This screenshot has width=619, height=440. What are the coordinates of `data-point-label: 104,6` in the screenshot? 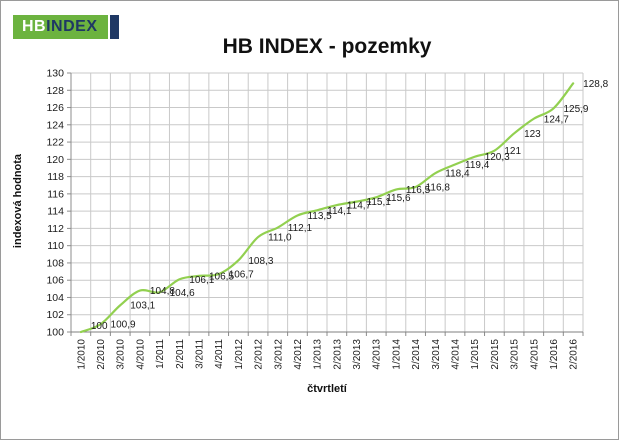 It's located at (182, 293).